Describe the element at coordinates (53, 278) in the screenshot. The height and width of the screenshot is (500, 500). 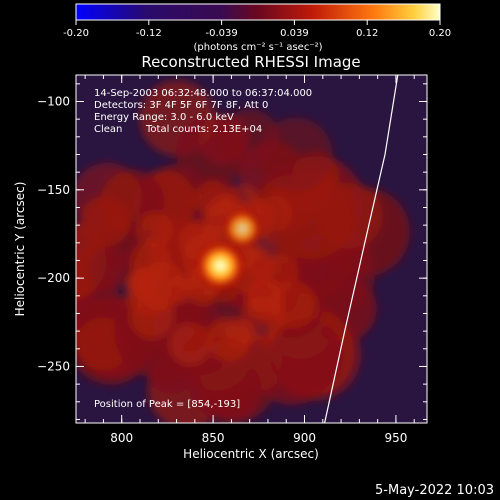
I see `y-tick-label: −200` at that location.